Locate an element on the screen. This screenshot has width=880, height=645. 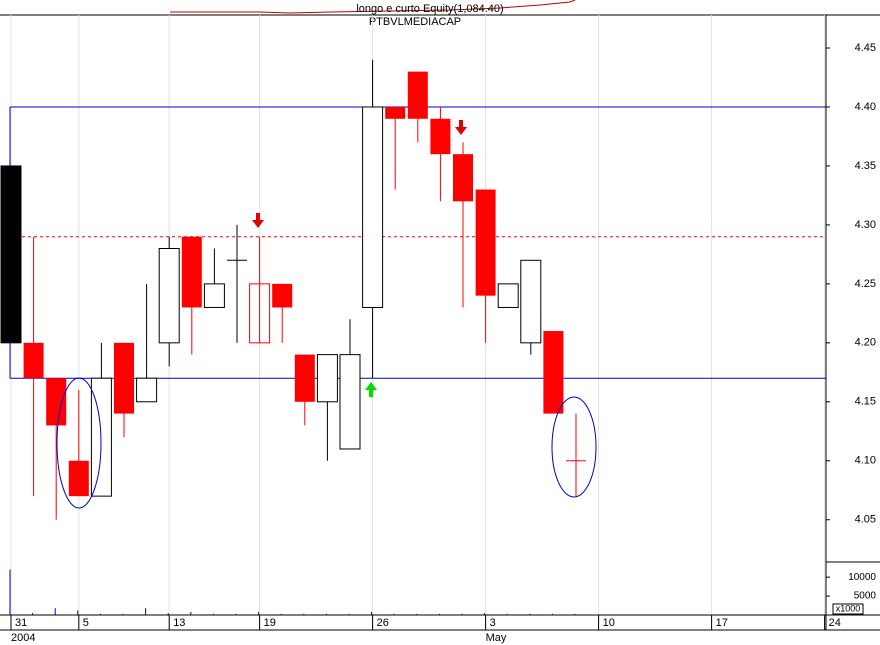
x-tick-label: 17 is located at coordinates (722, 623).